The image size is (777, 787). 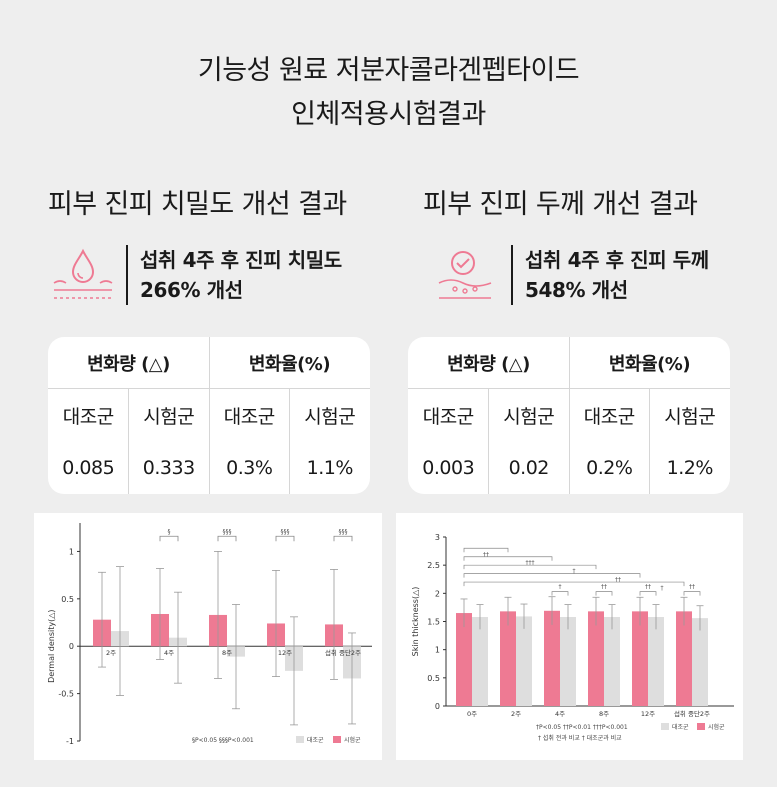 I want to click on chart-footnote: † 섭취 전과 비교 † 대조군과 비교, so click(x=580, y=738).